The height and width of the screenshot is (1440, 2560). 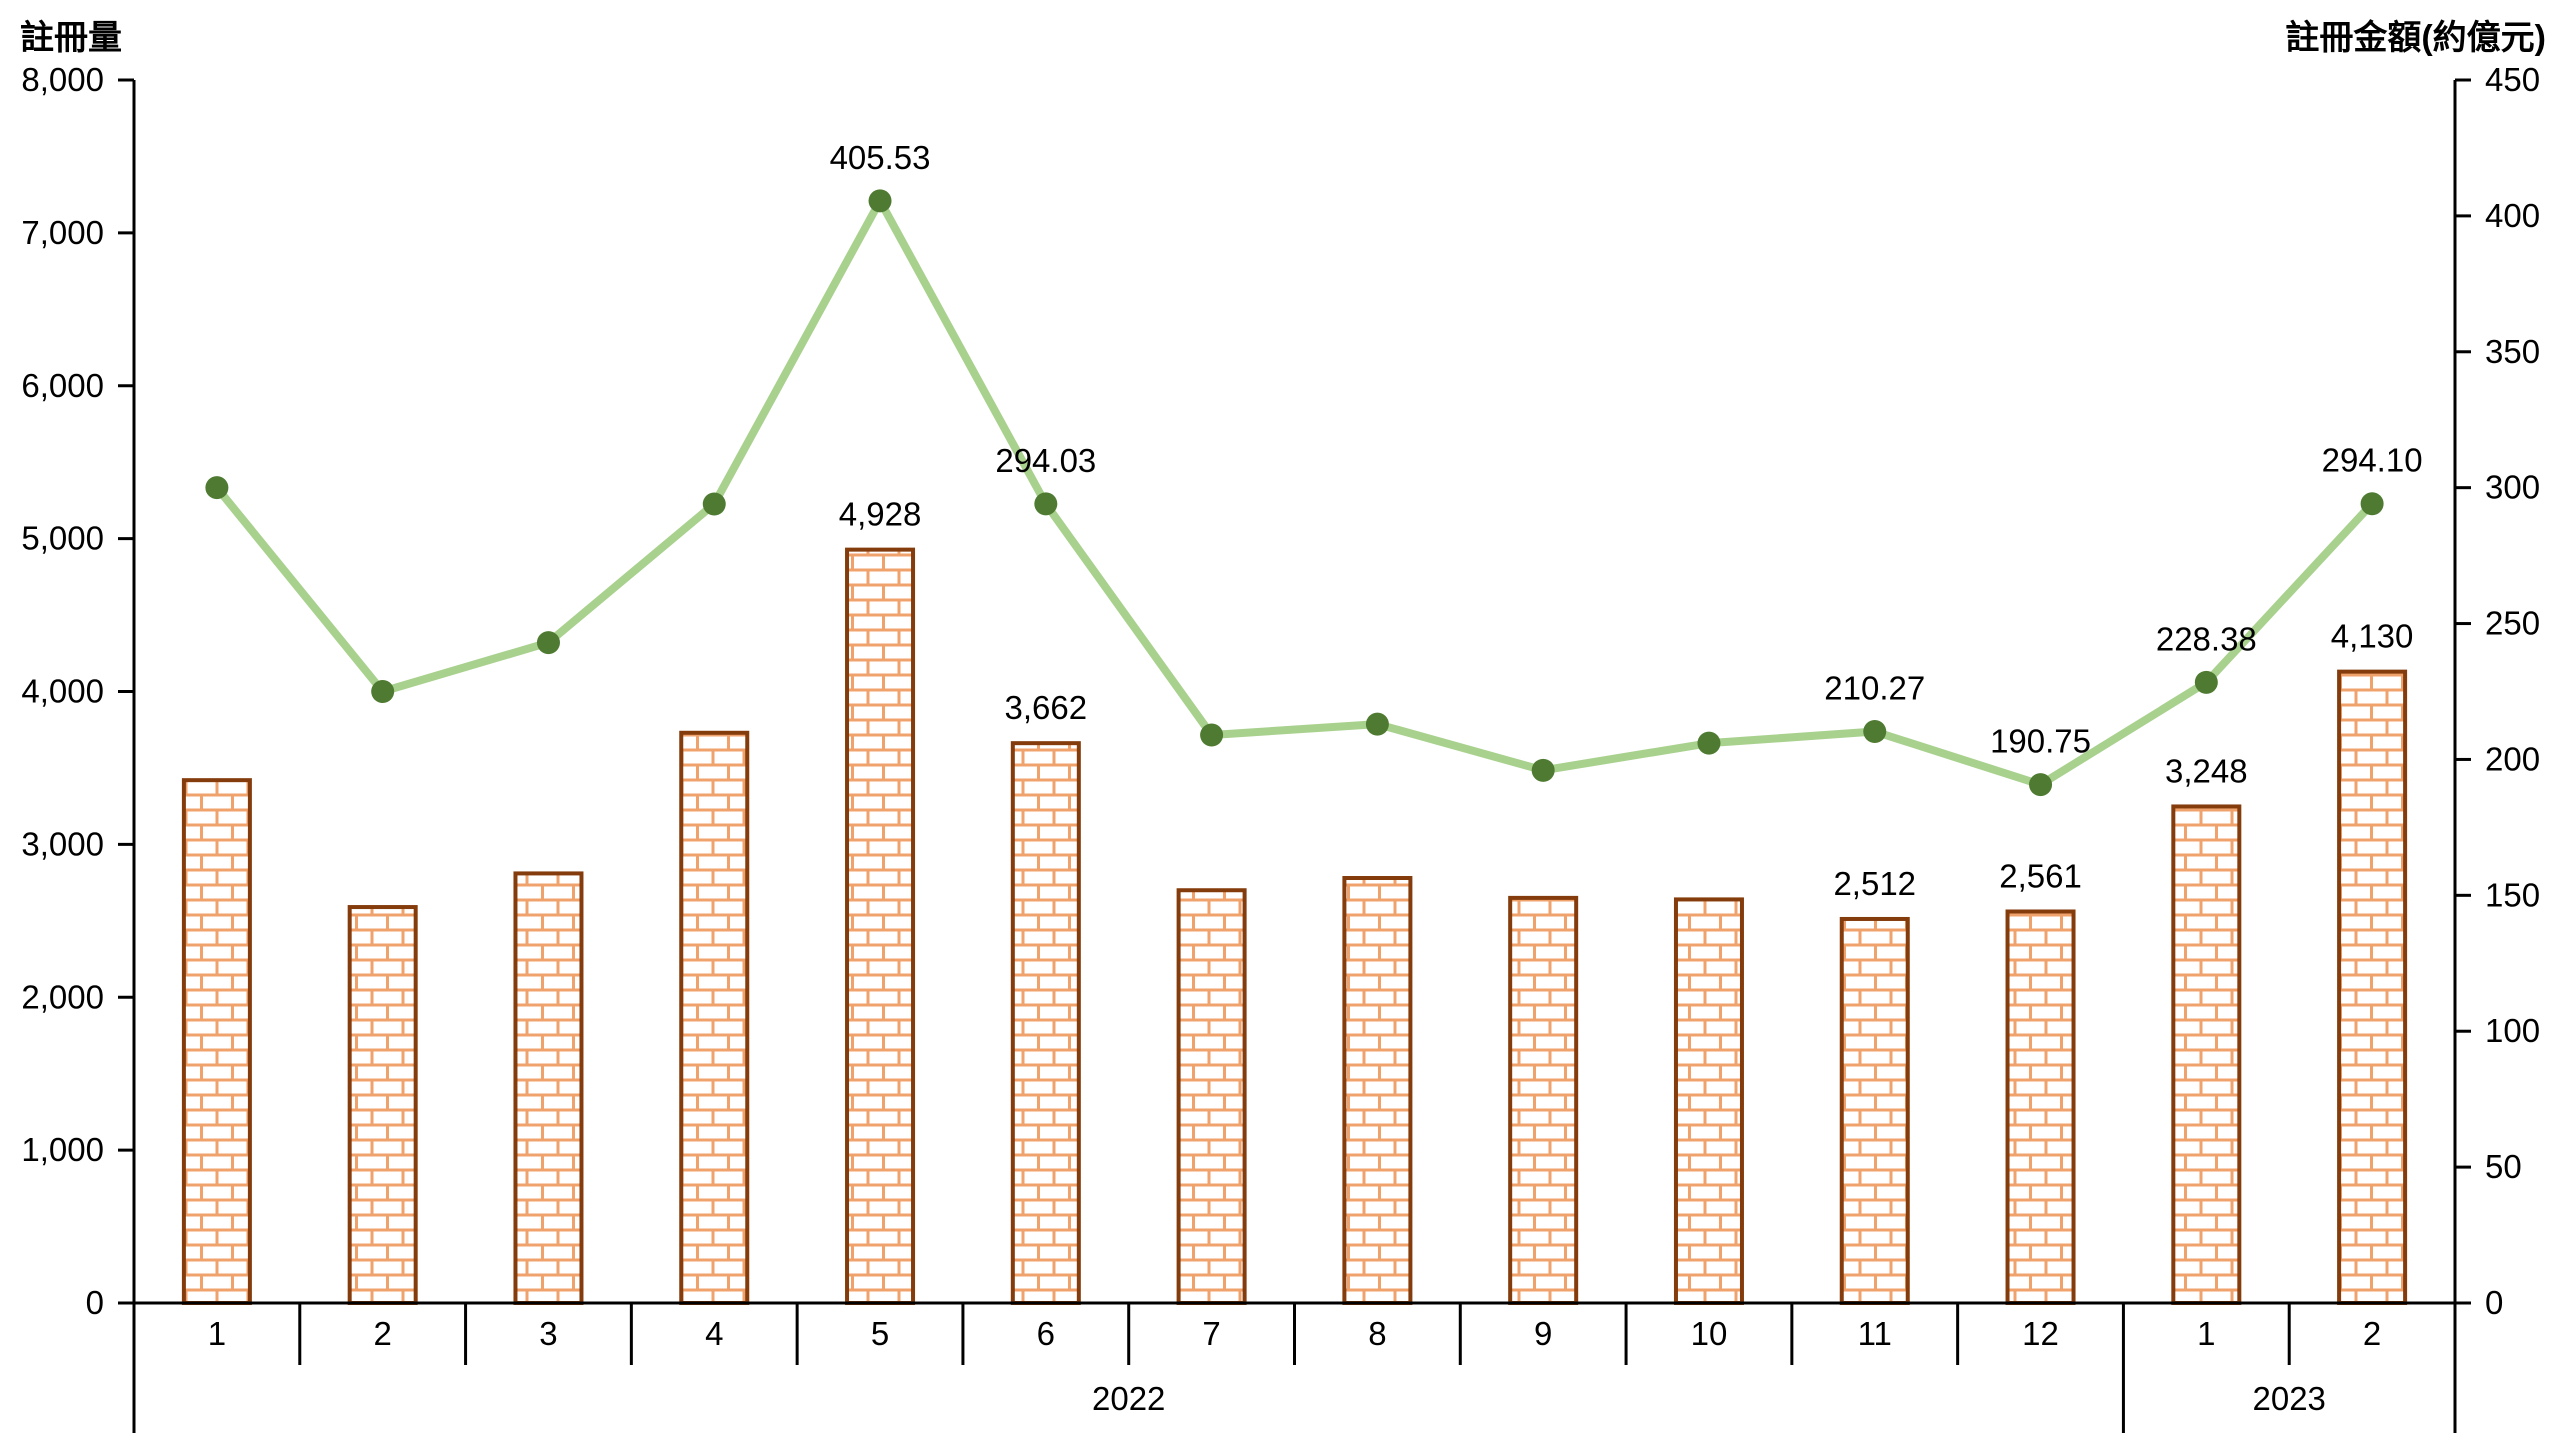 I want to click on month-label: 4, so click(x=714, y=1333).